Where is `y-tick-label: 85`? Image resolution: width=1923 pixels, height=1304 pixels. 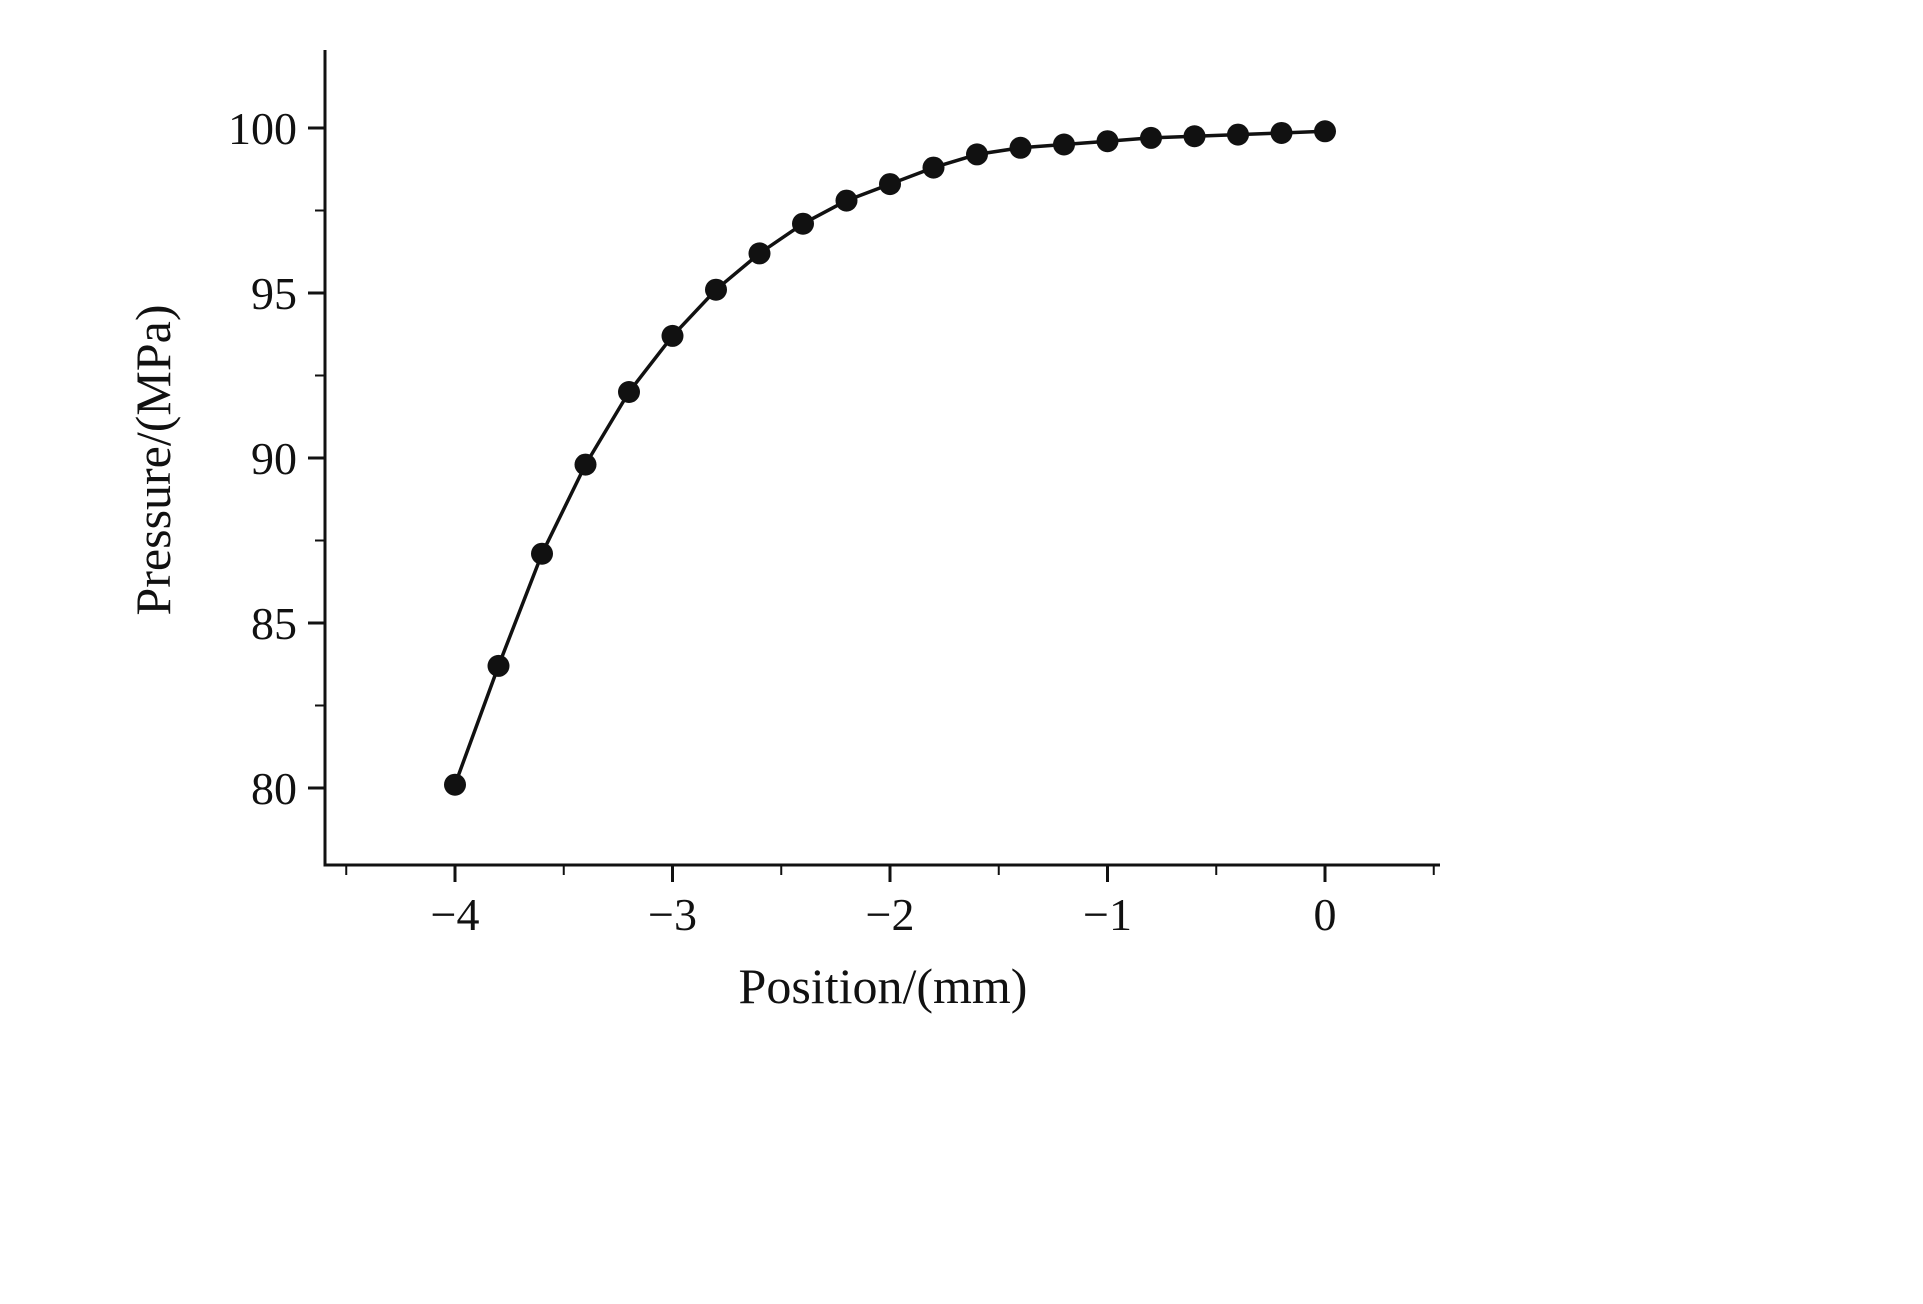
y-tick-label: 85 is located at coordinates (274, 623).